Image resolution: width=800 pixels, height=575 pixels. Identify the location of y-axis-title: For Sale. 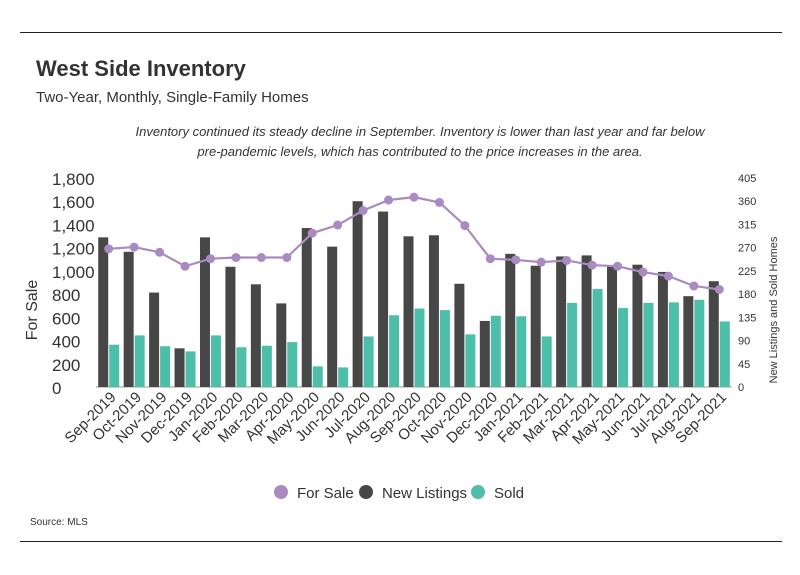
(32, 310).